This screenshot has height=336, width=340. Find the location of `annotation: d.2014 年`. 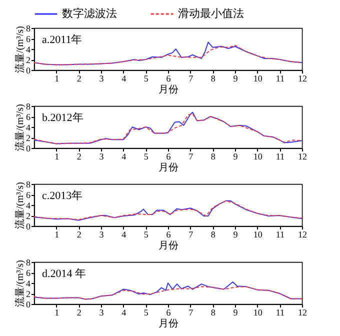

annotation: d.2014 年 is located at coordinates (64, 274).